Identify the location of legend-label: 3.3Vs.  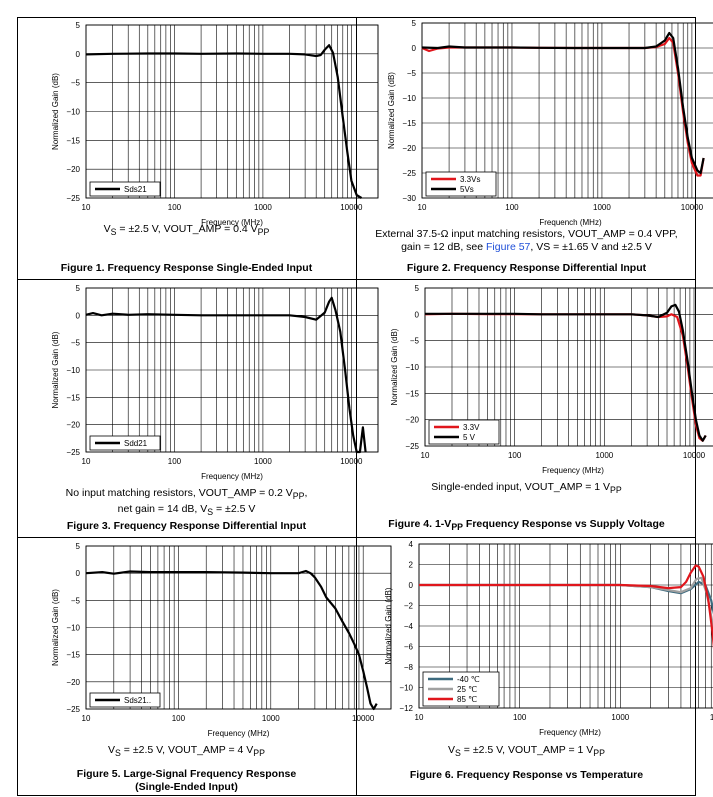
(470, 179).